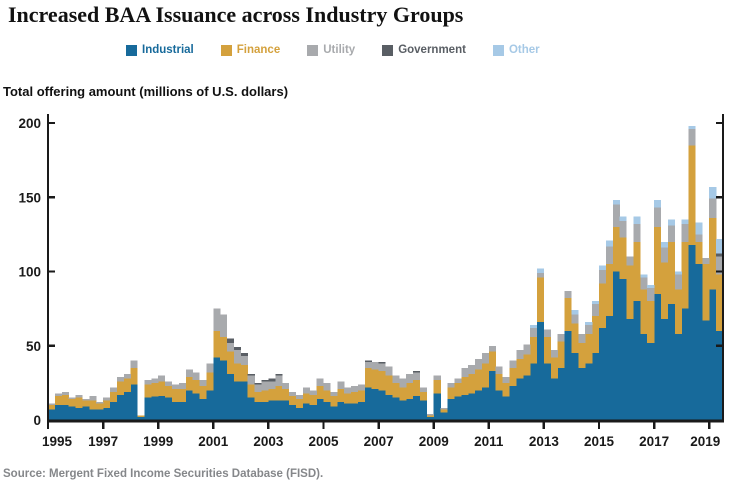 This screenshot has height=500, width=730. Describe the element at coordinates (498, 50) in the screenshot. I see `other-swatch-icon` at that location.